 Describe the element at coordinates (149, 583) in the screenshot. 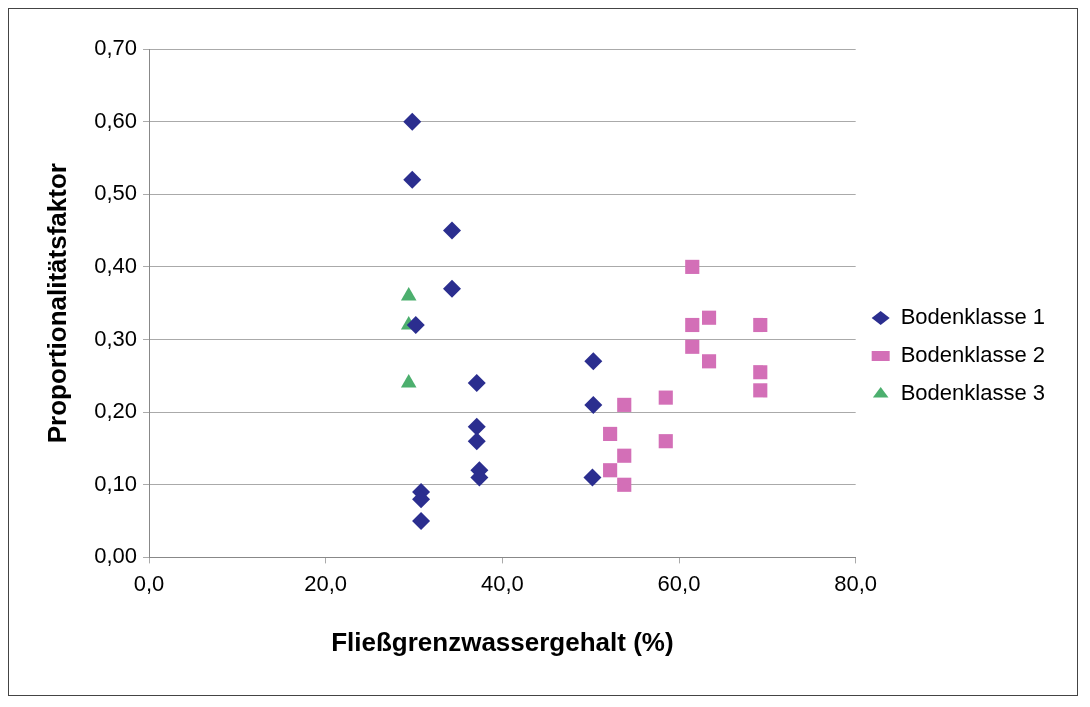

I see `x-tick-label: 0,0` at that location.